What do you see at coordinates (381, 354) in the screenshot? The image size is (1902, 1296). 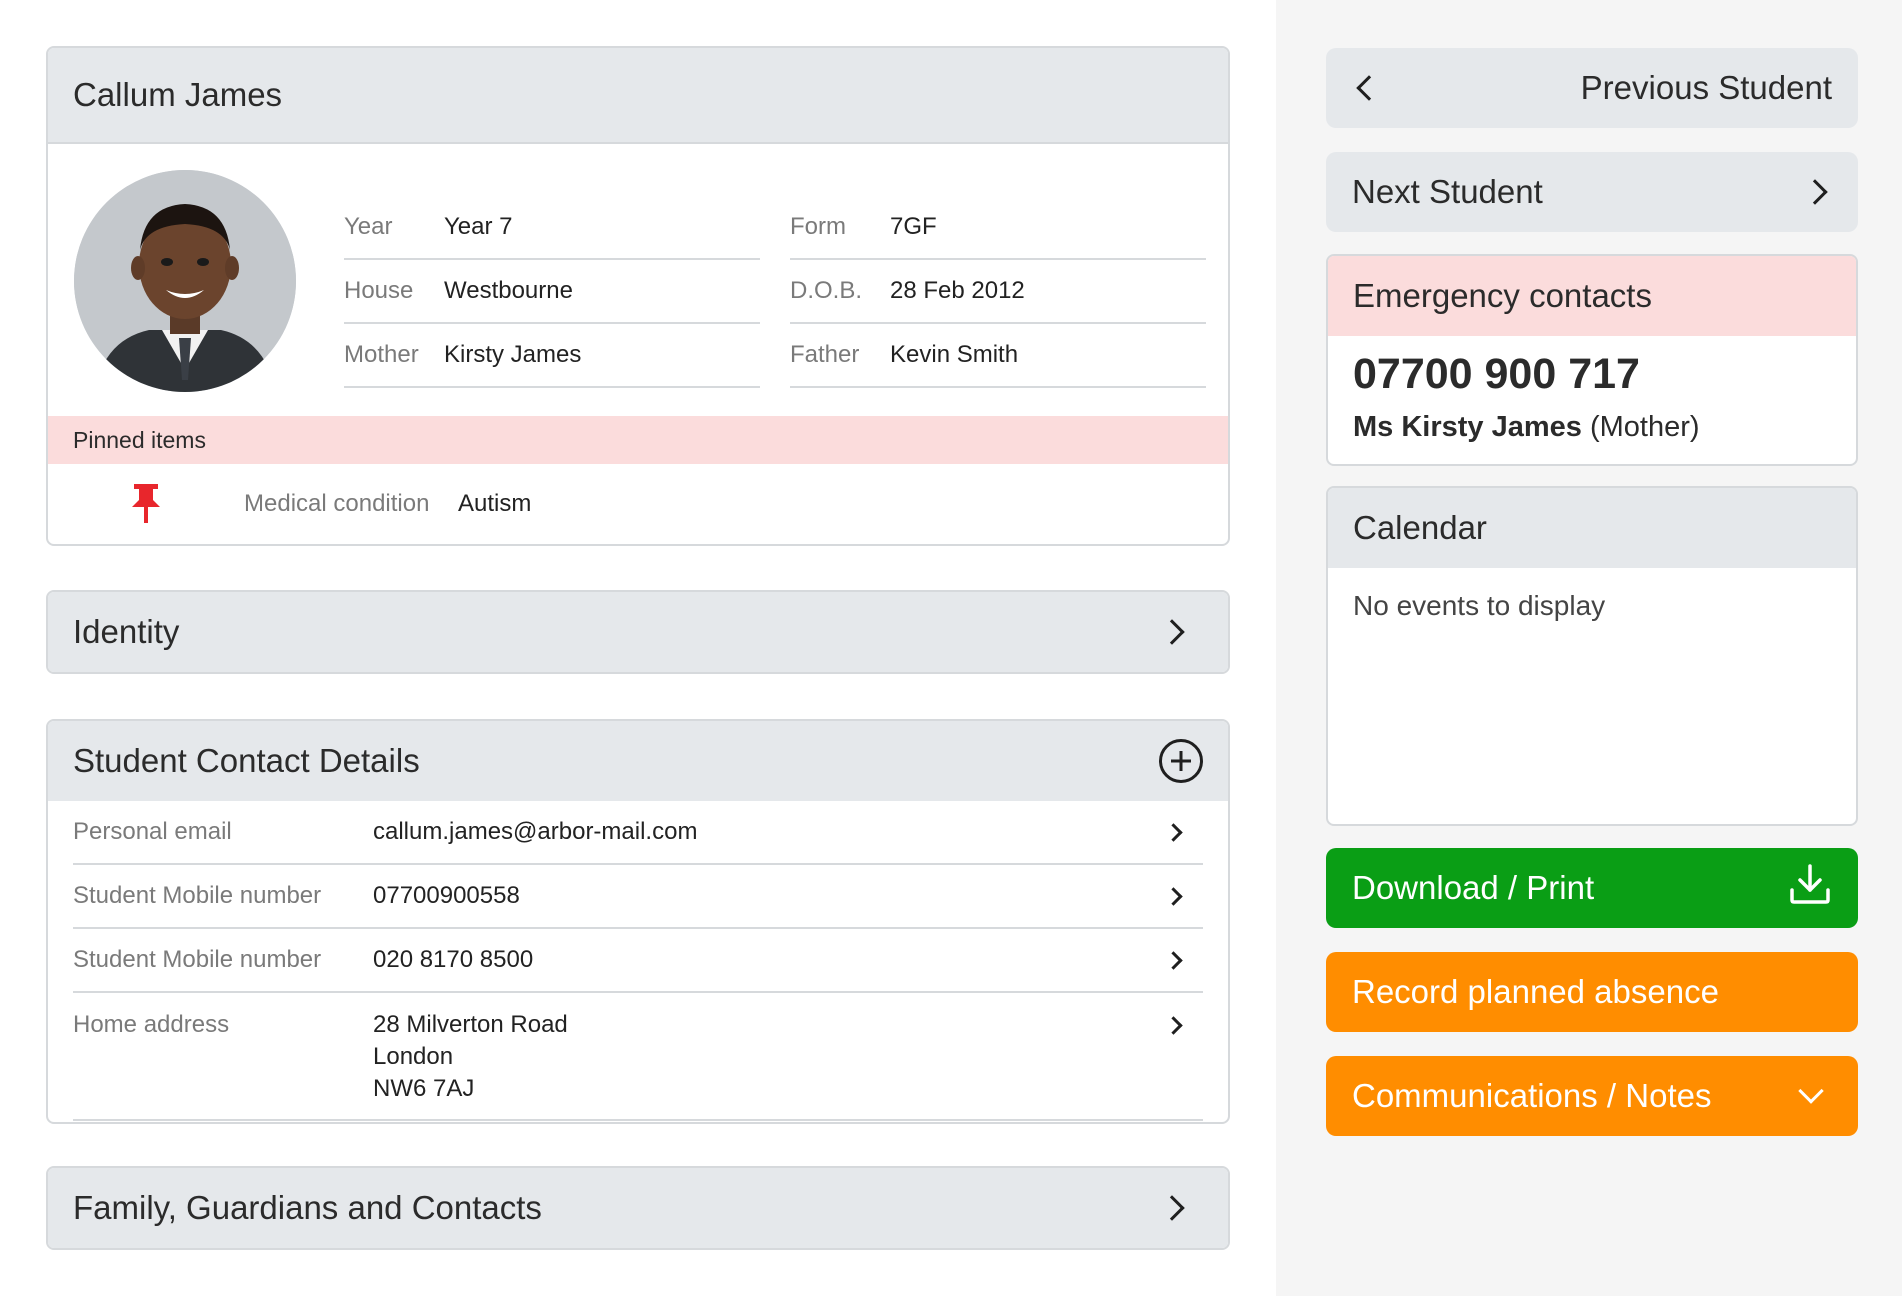 I see `info-label: Mother` at bounding box center [381, 354].